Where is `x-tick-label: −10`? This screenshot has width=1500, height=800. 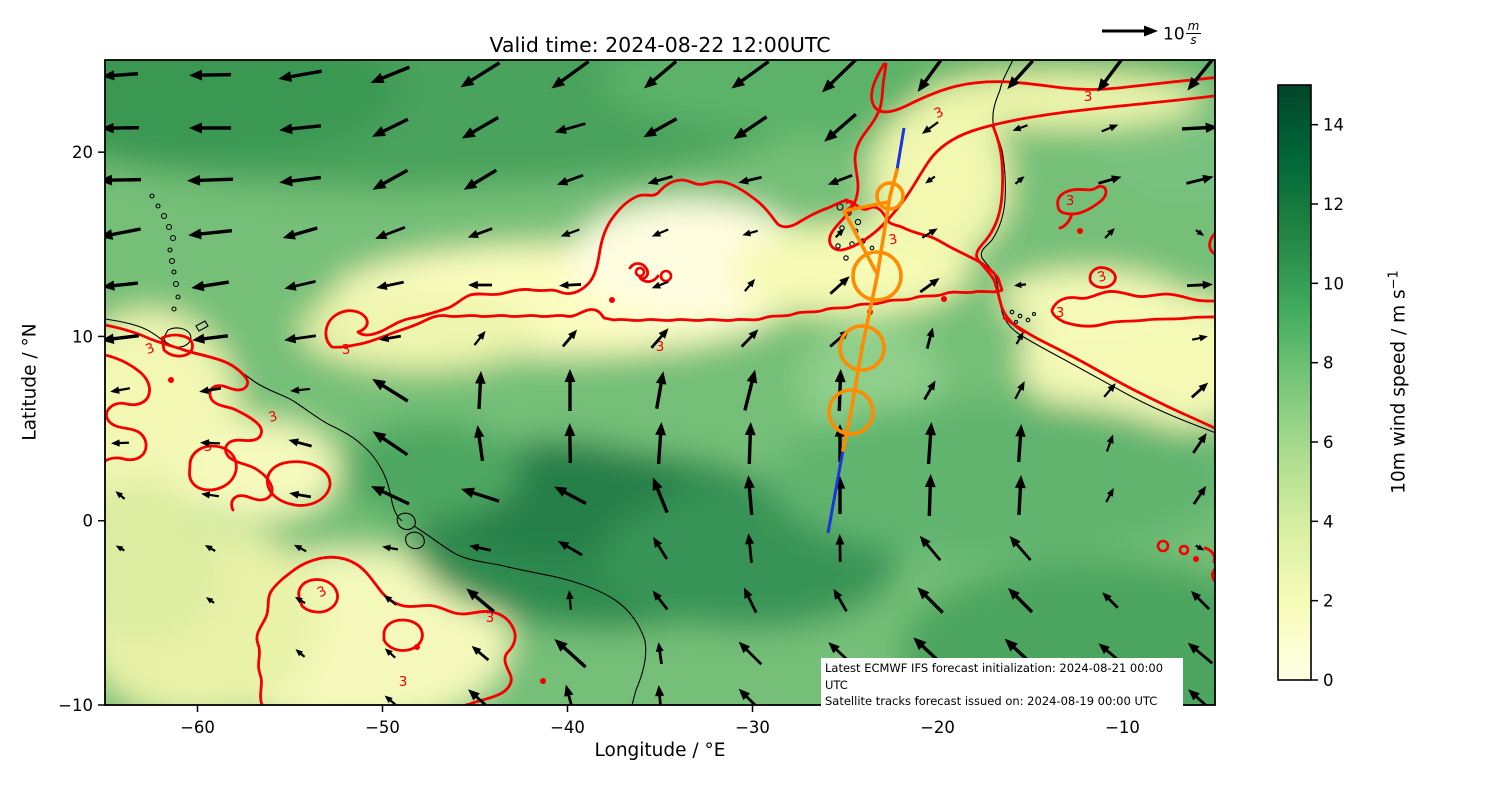 x-tick-label: −10 is located at coordinates (1122, 727).